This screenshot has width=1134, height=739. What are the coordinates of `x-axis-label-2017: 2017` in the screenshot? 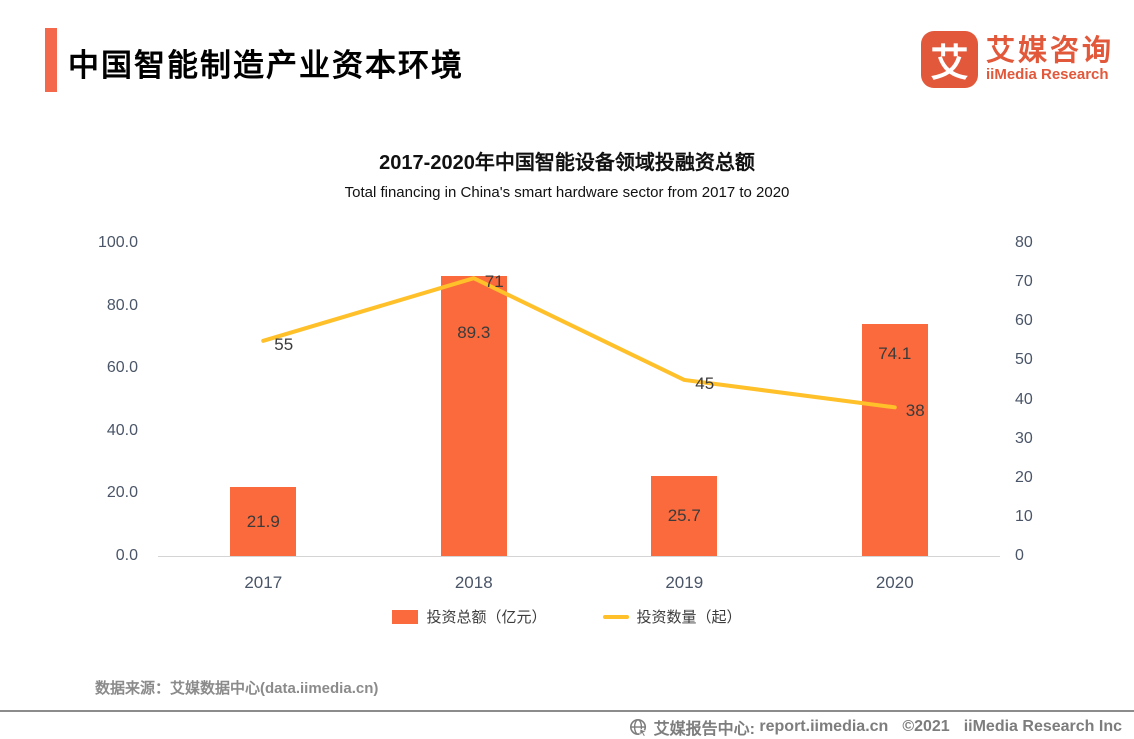 It's located at (263, 582).